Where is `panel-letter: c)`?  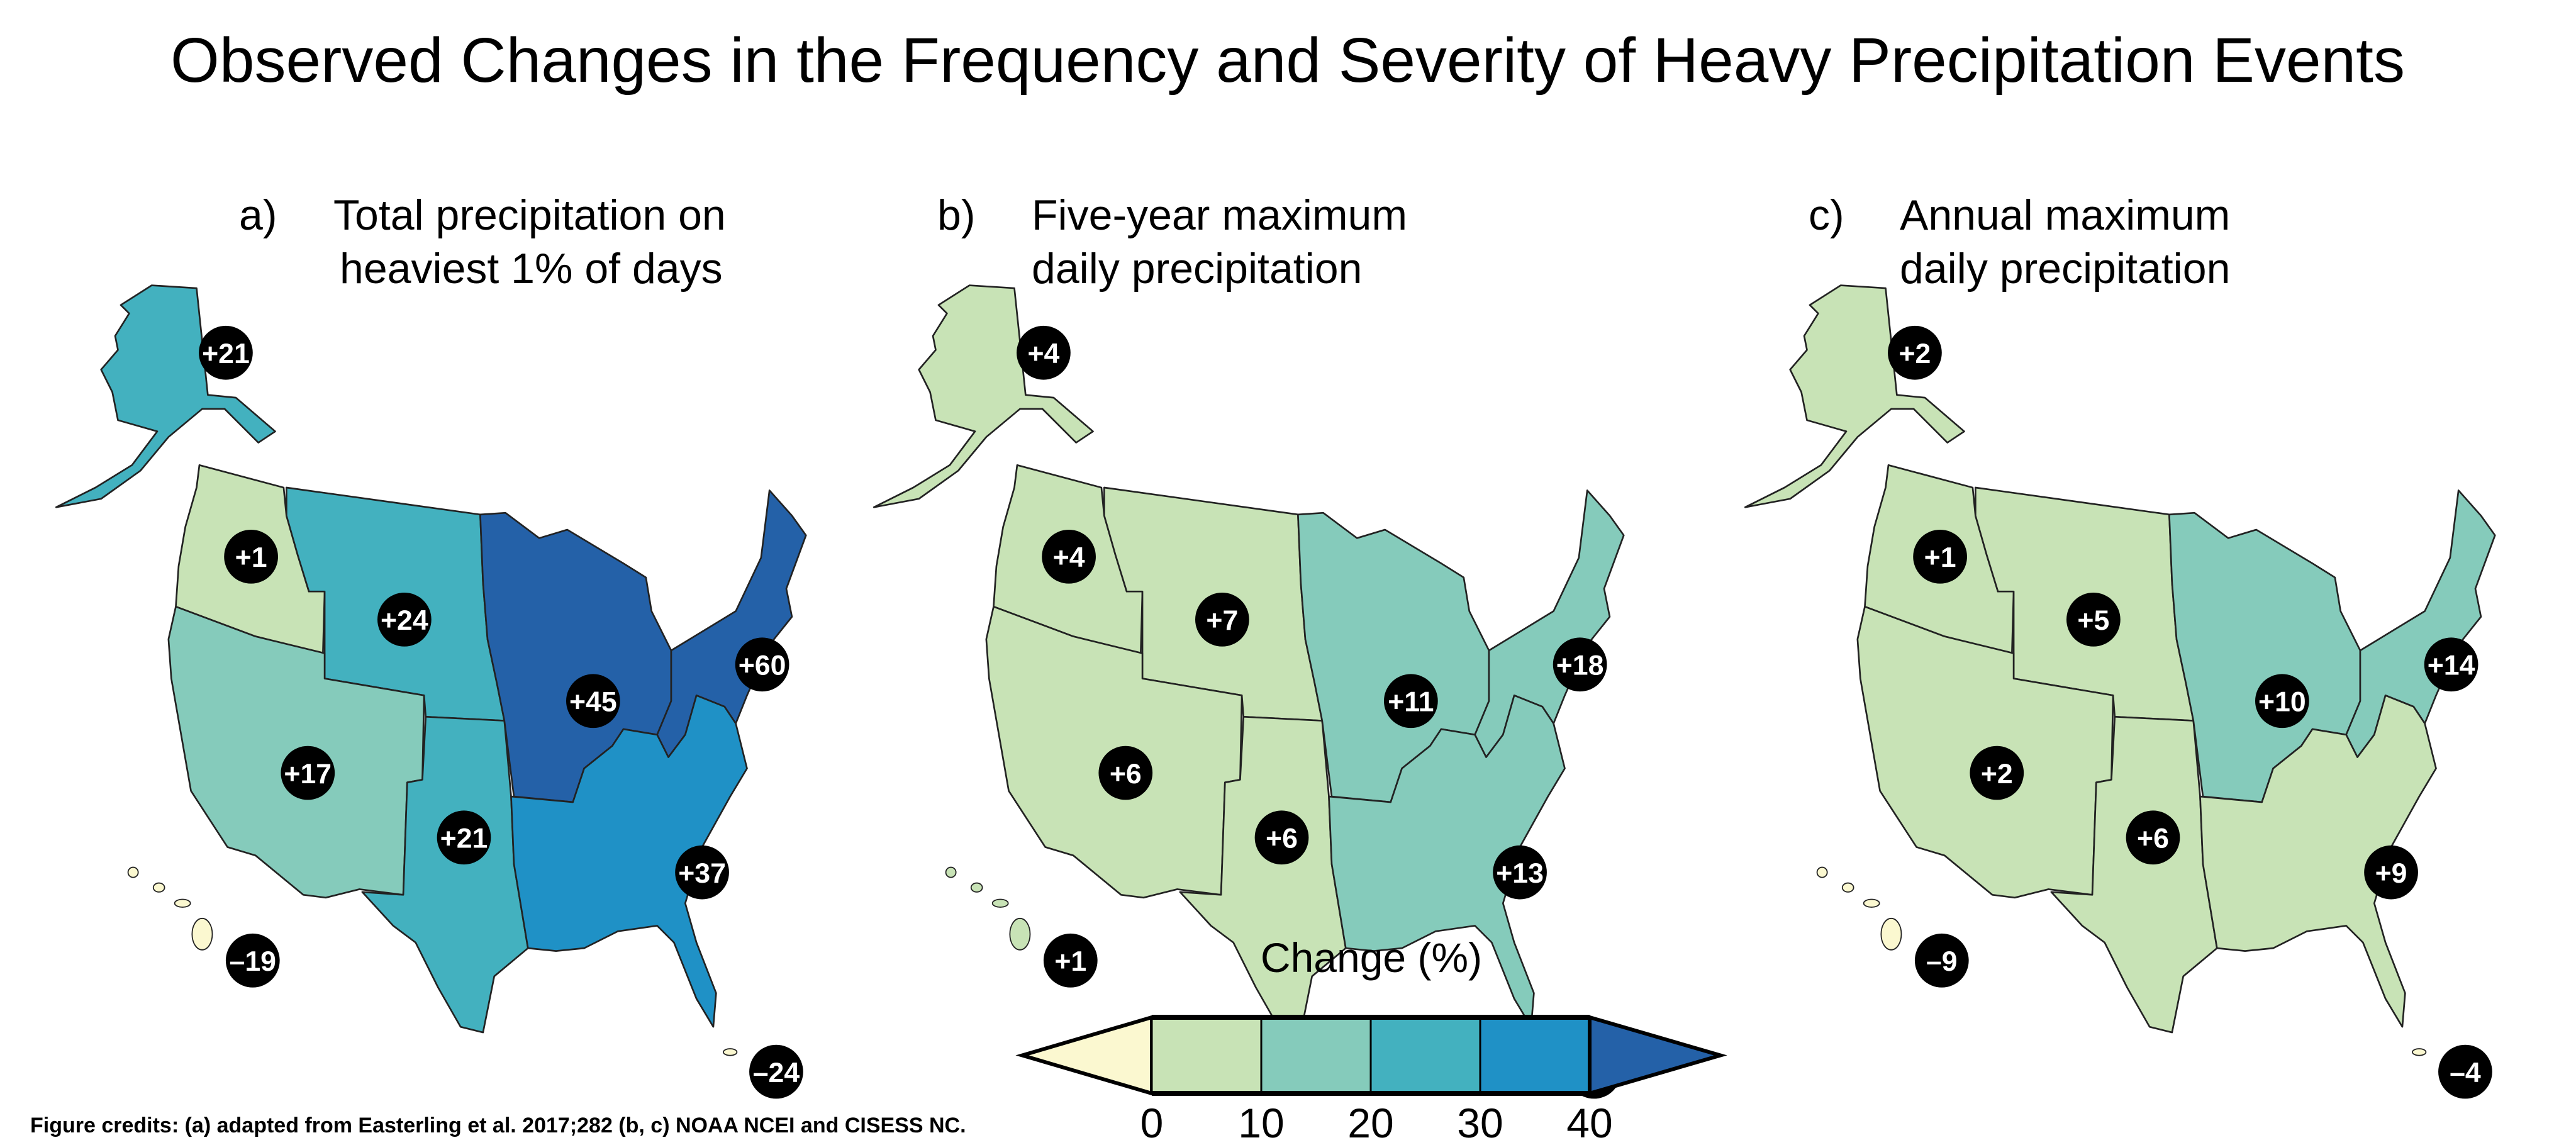 panel-letter: c) is located at coordinates (1826, 215).